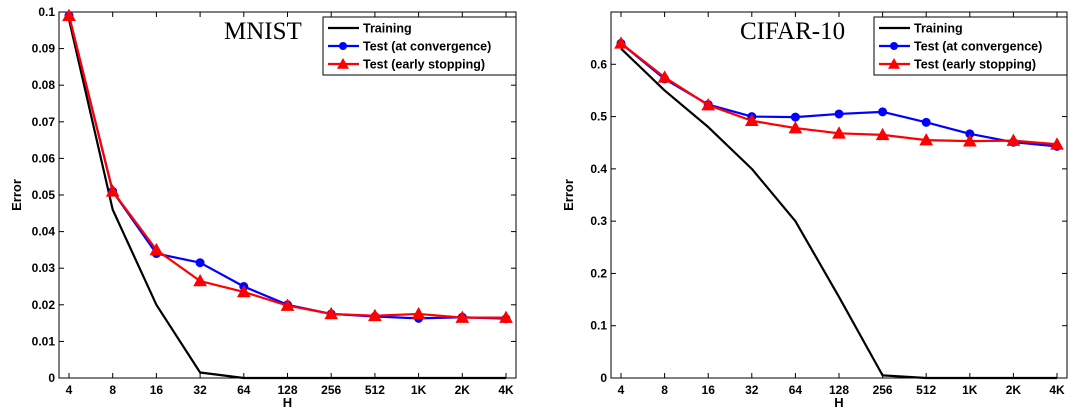 The height and width of the screenshot is (408, 1073). I want to click on y-tick-label: 0.02, so click(44, 305).